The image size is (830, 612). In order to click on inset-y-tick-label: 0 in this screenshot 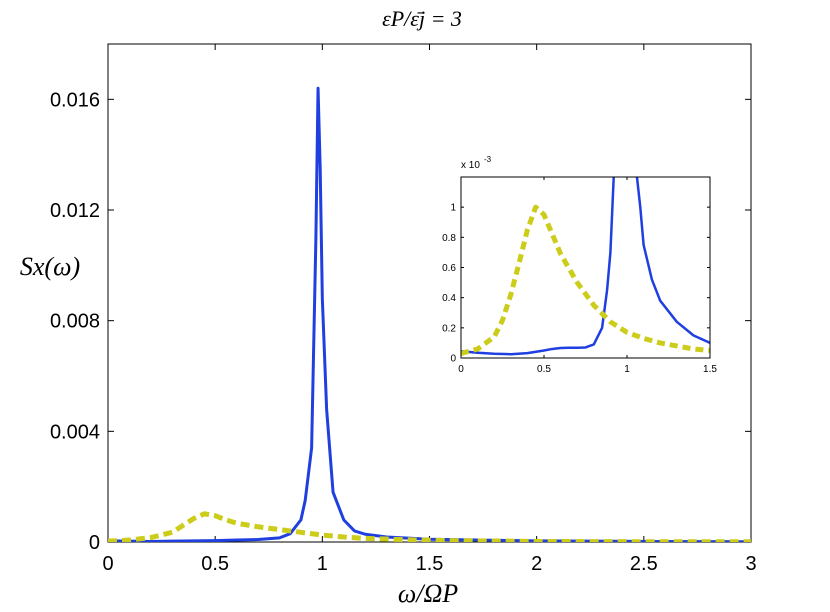, I will do `click(453, 359)`.